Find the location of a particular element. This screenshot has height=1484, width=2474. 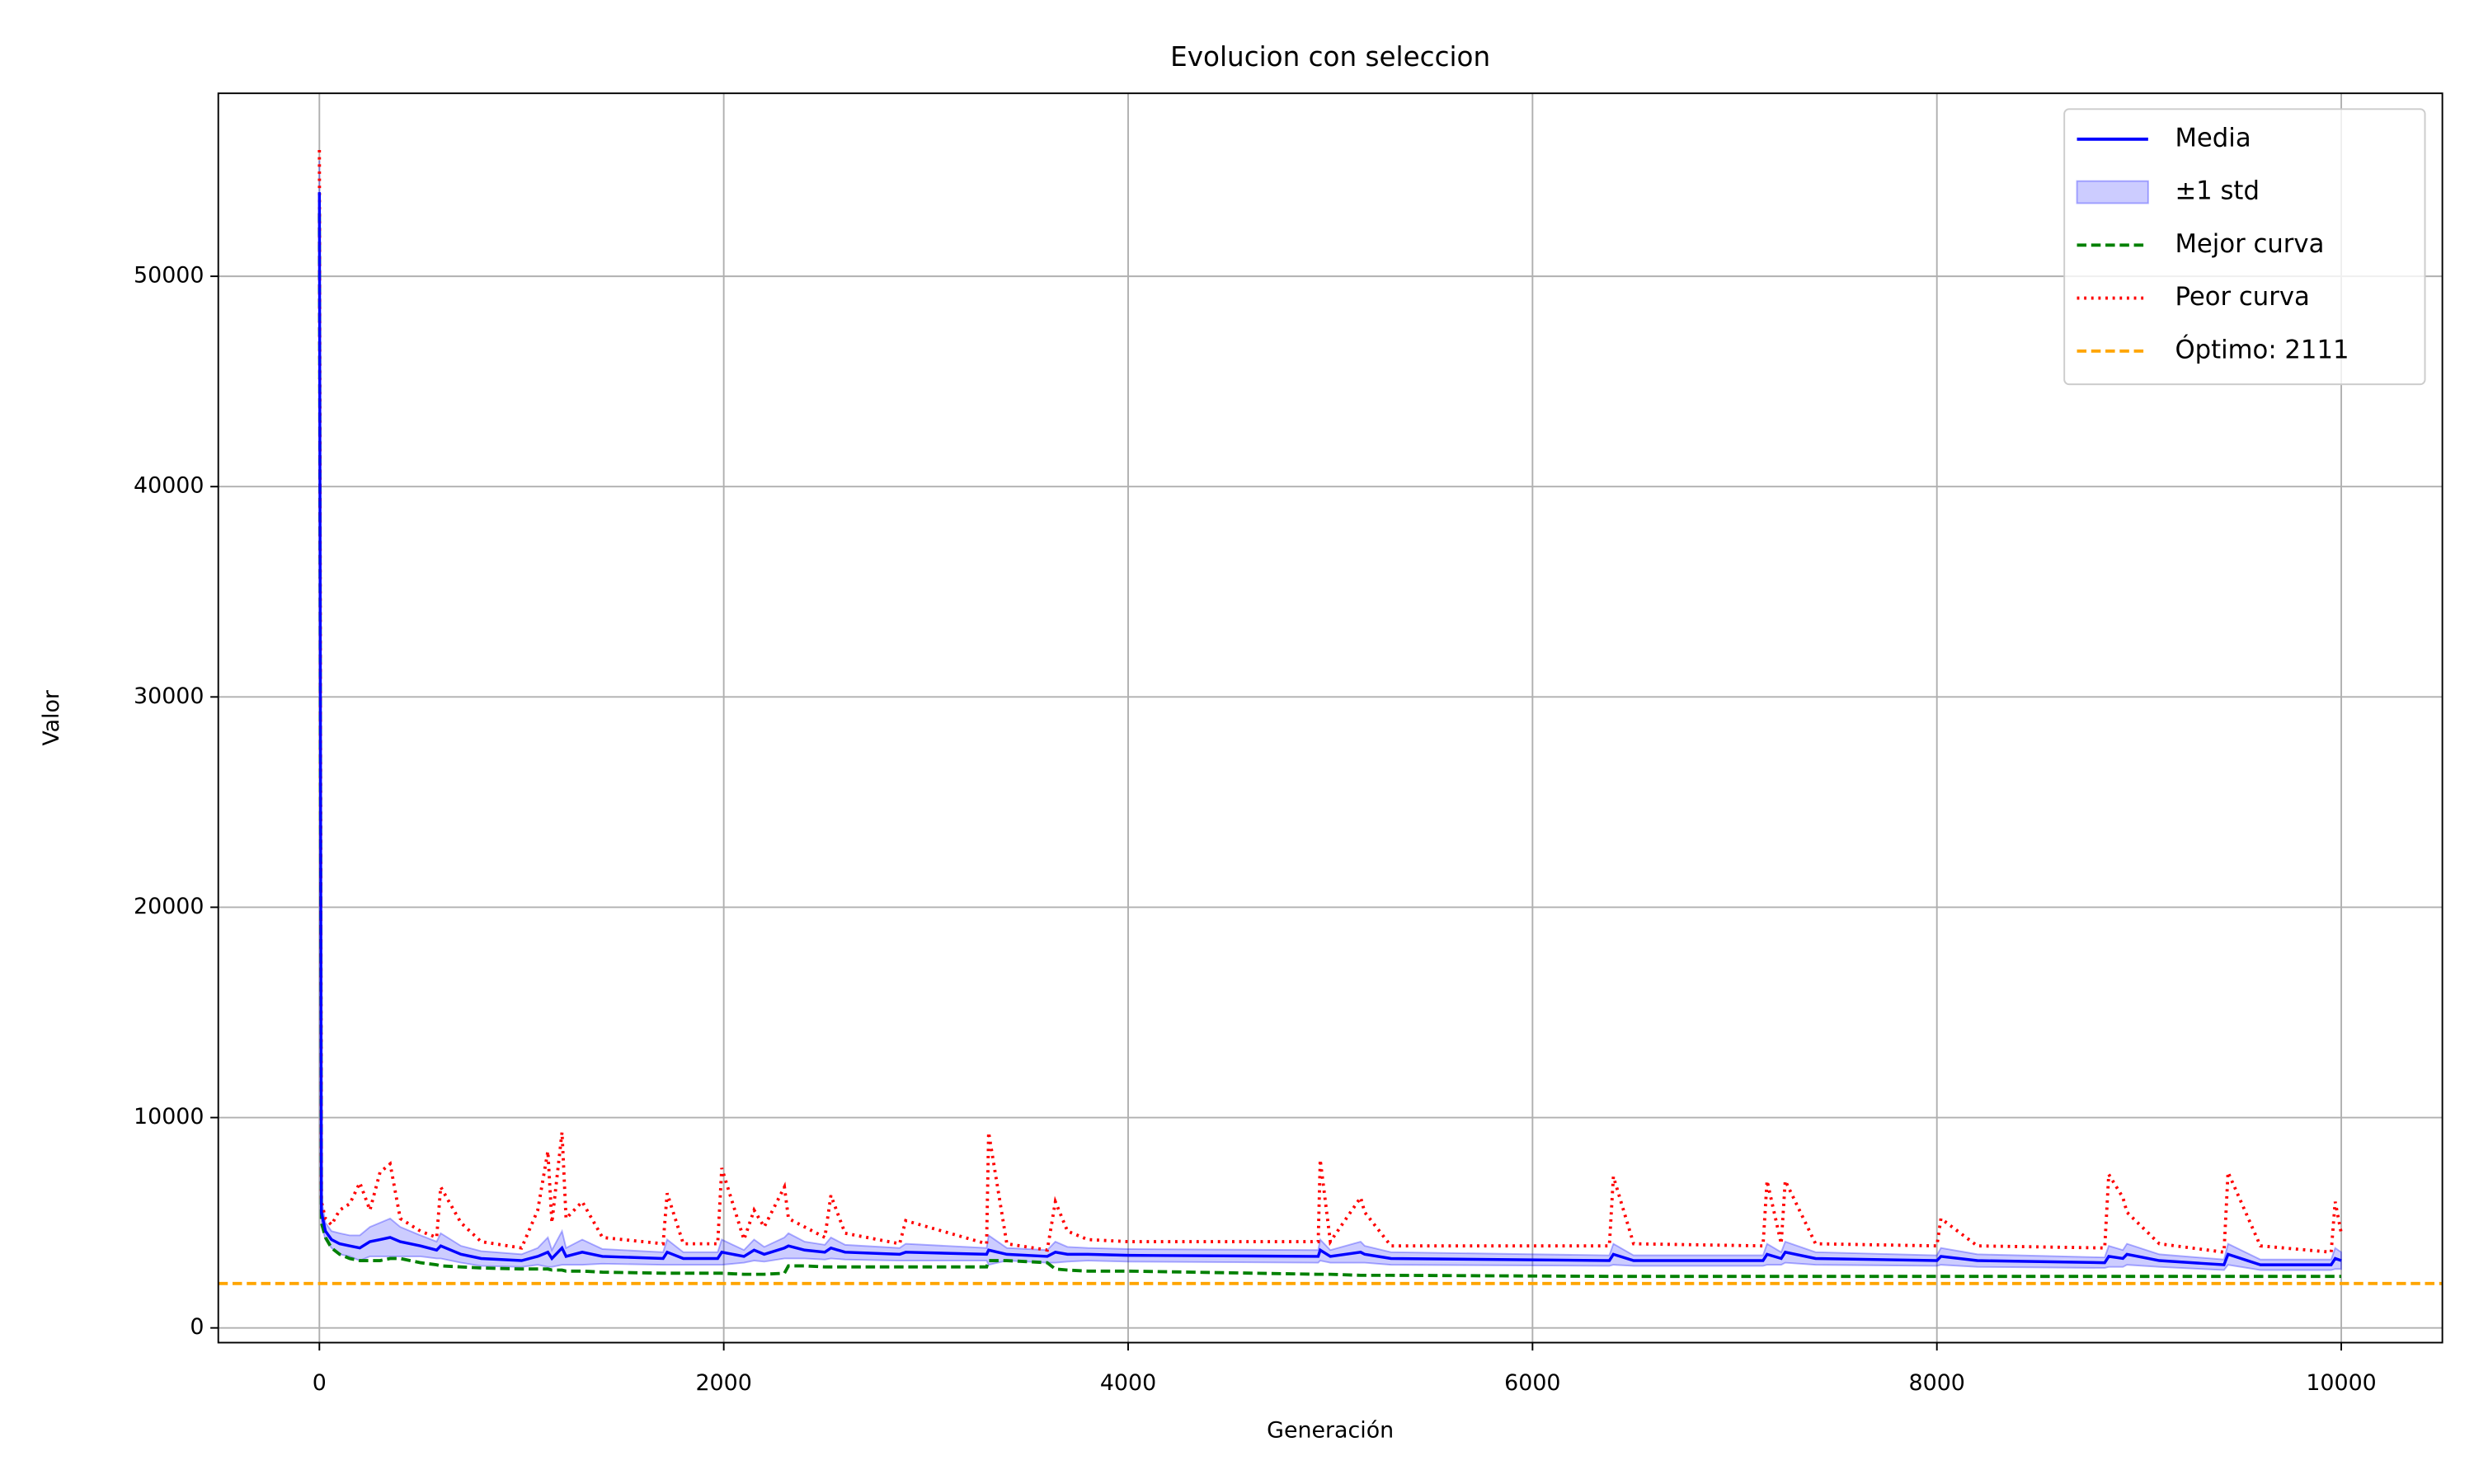

legend-box is located at coordinates (2244, 247).